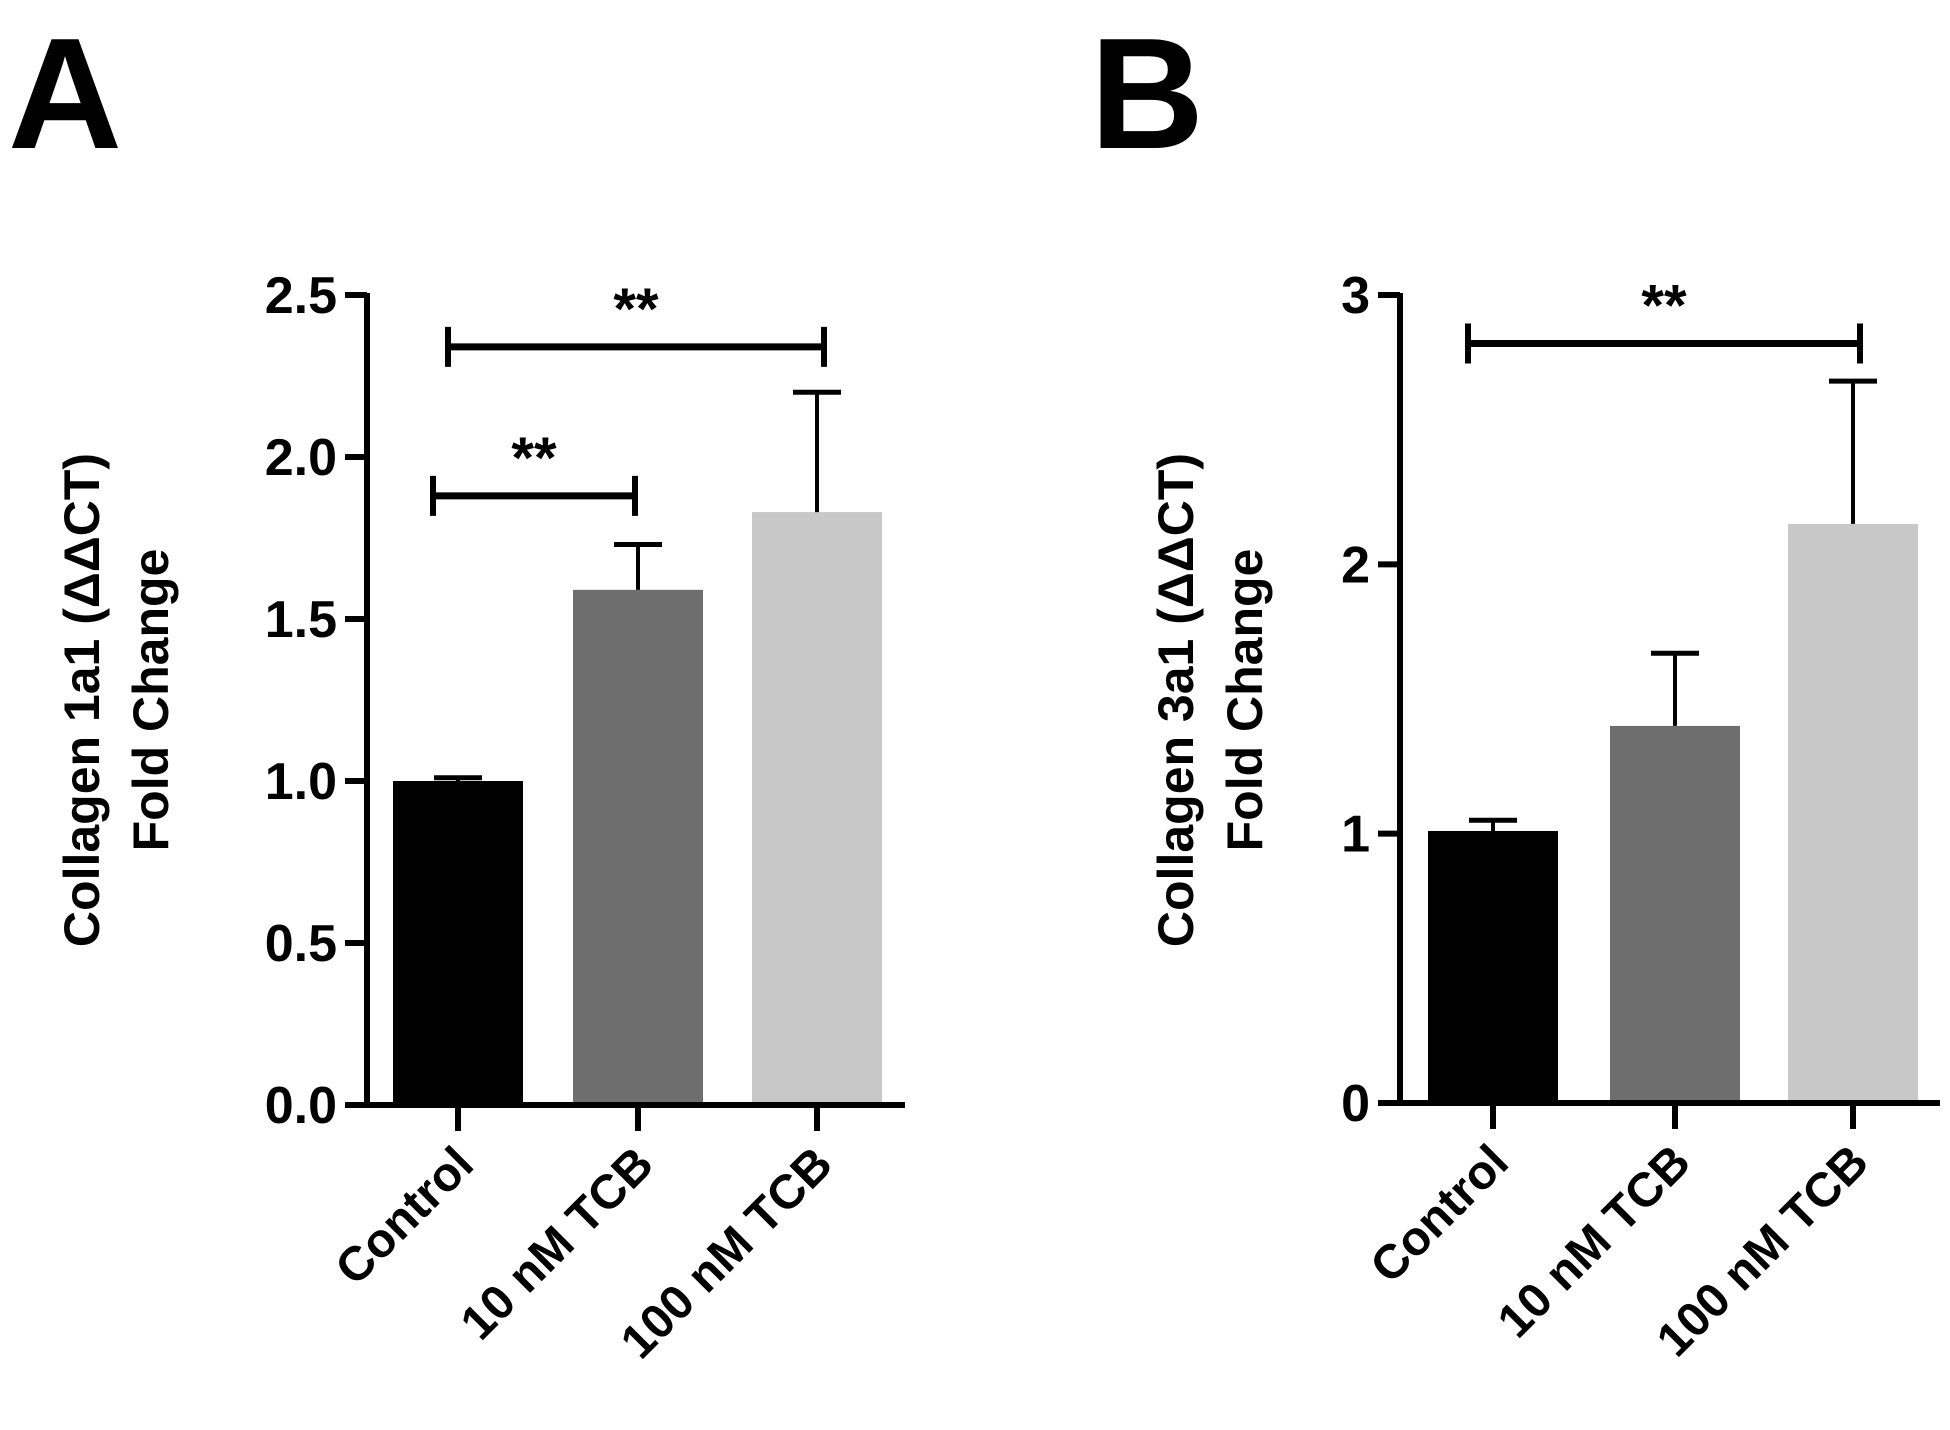  I want to click on panel-b-sig-label-0: **, so click(1664, 305).